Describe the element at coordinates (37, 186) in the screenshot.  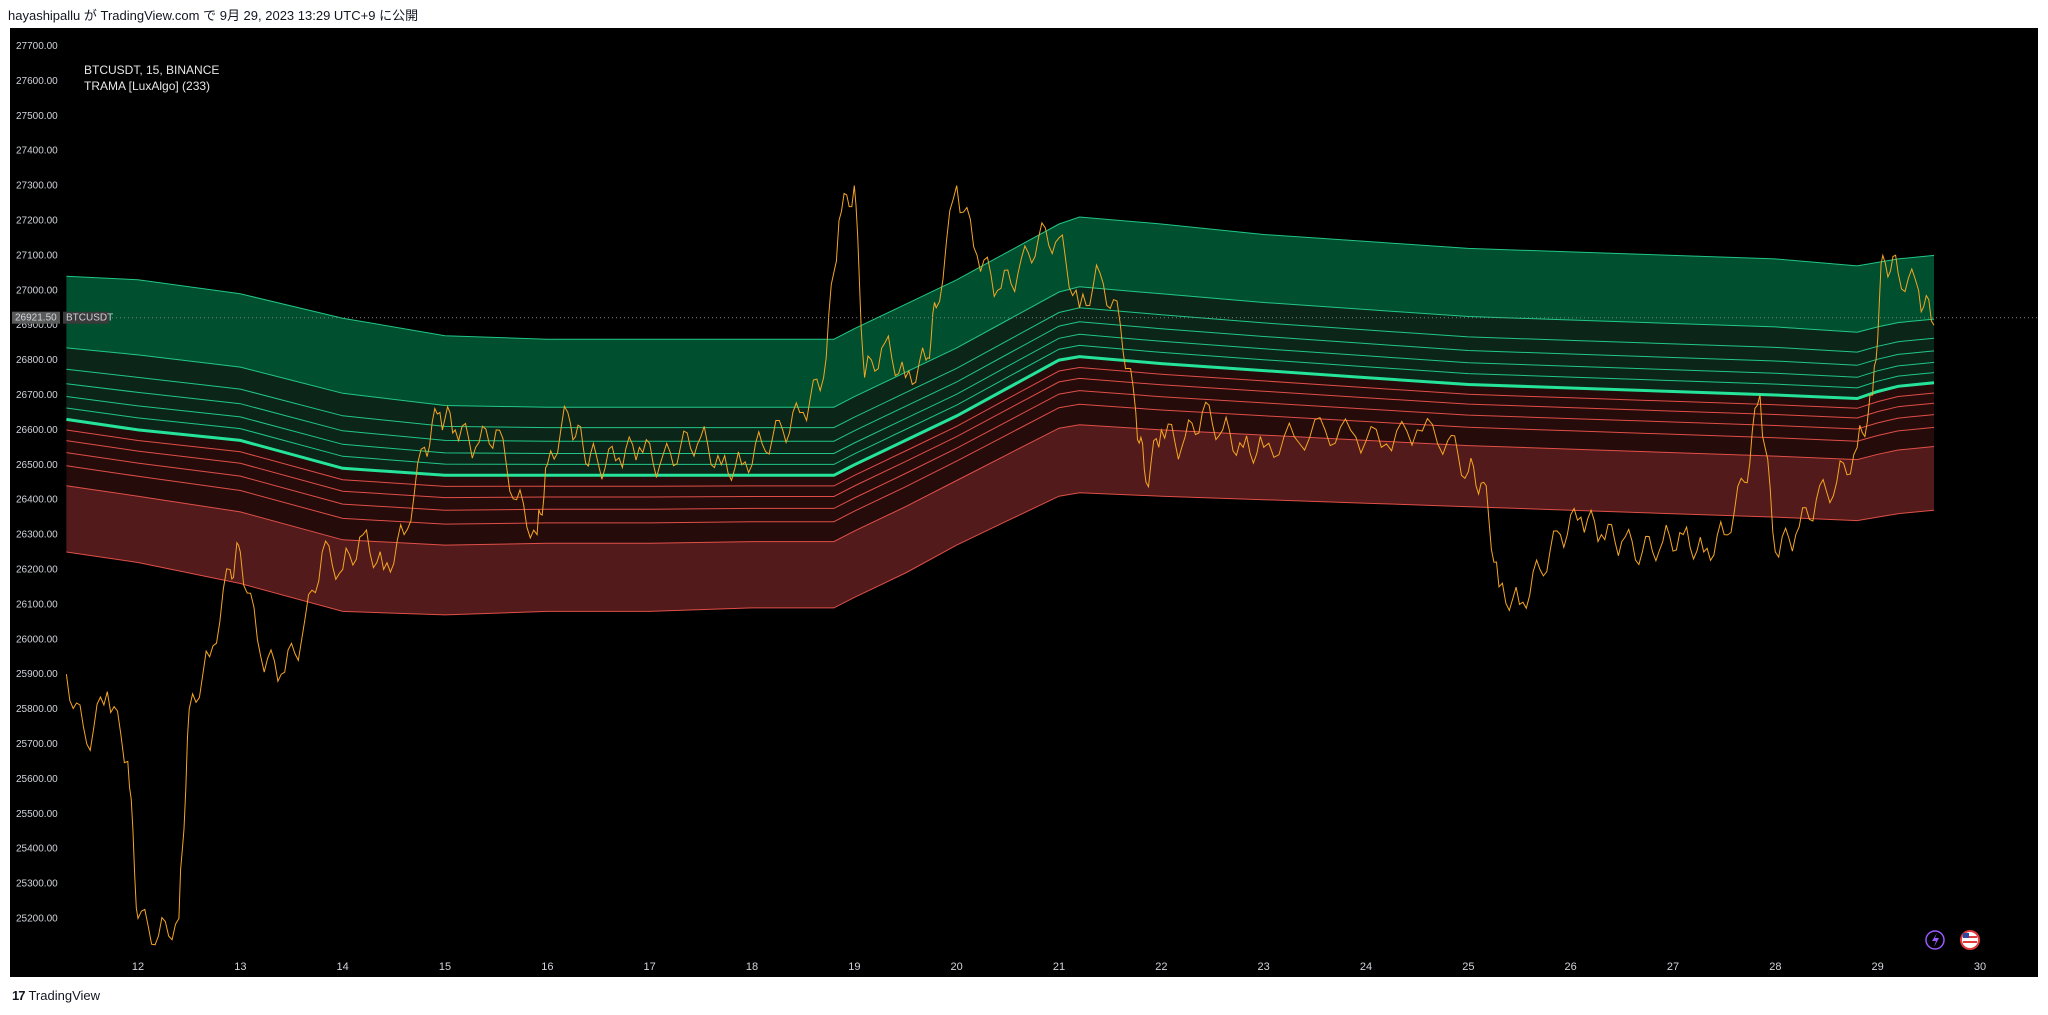
I see `y-tick-label: 27300.00` at that location.